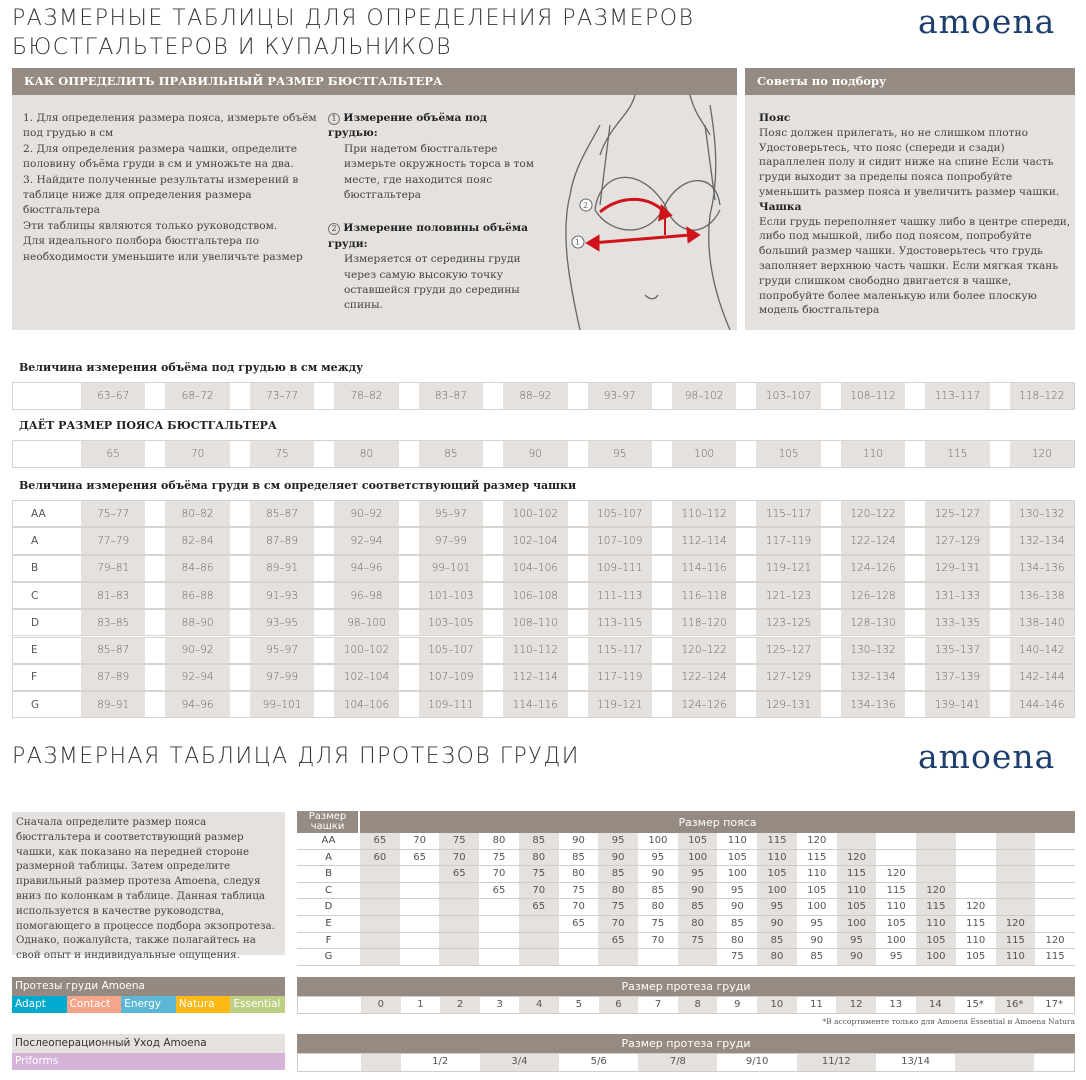 The height and width of the screenshot is (1080, 1086). Describe the element at coordinates (873, 396) in the screenshot. I see `table-cell: 108–112` at that location.